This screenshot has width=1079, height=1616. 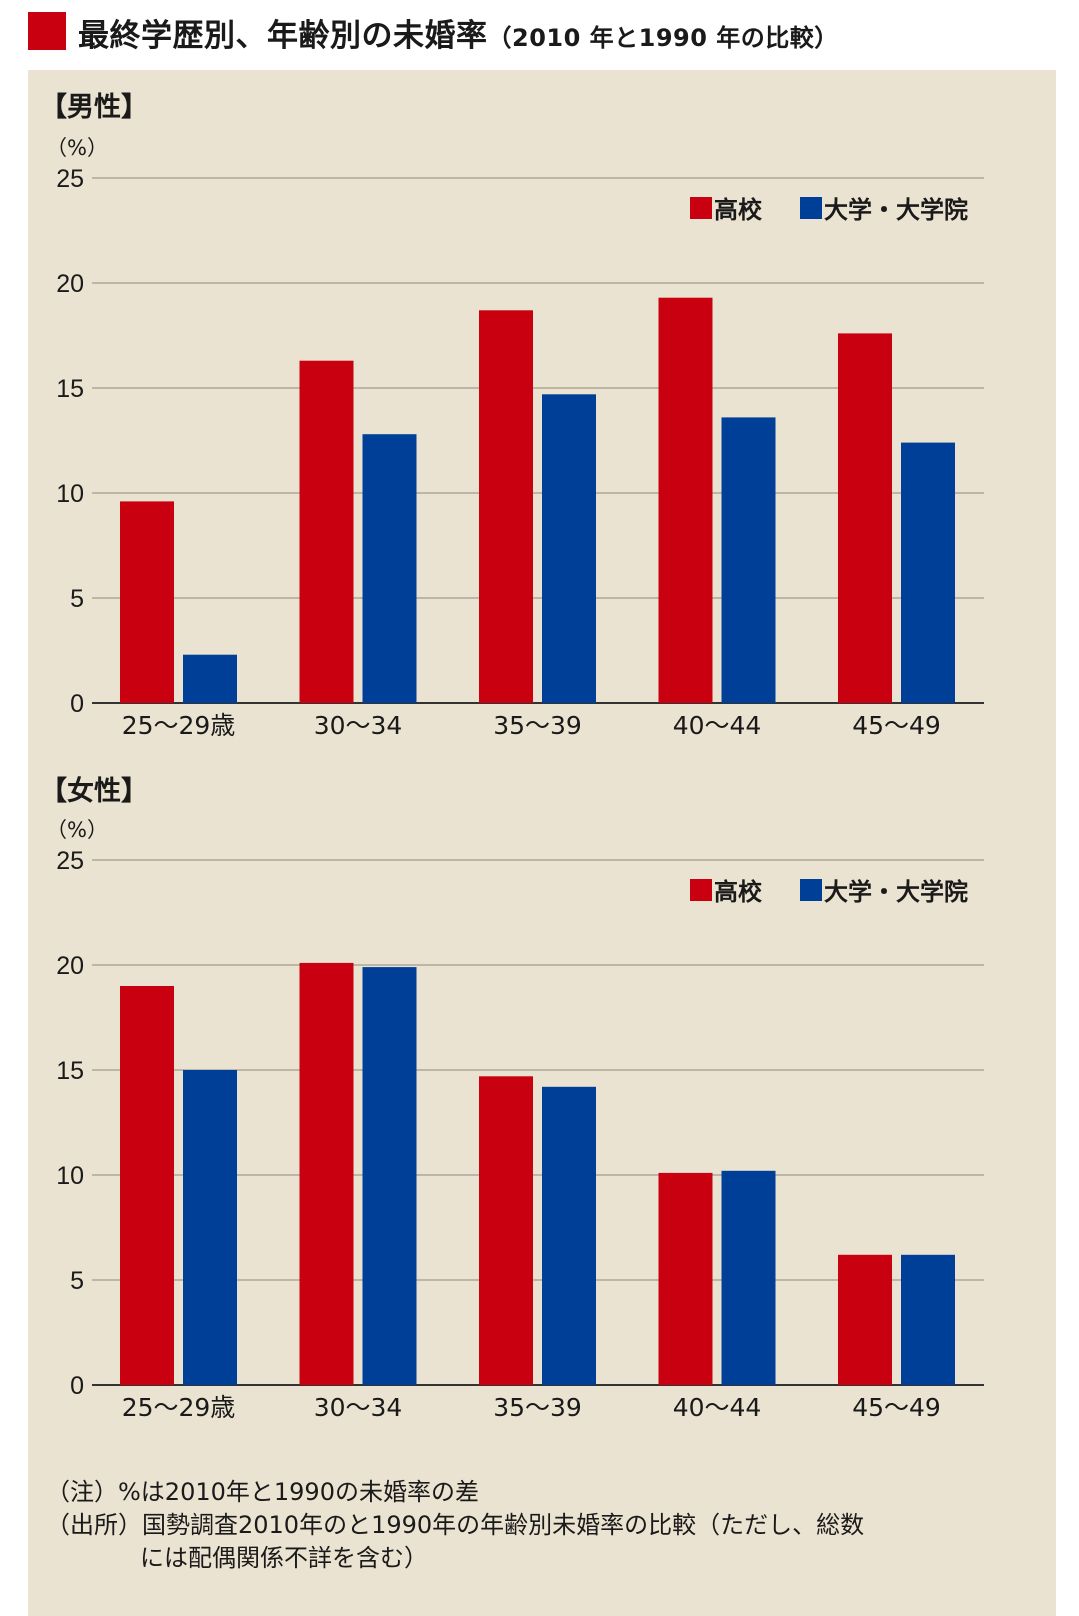 What do you see at coordinates (94, 791) in the screenshot?
I see `panel-label: 【女性】` at bounding box center [94, 791].